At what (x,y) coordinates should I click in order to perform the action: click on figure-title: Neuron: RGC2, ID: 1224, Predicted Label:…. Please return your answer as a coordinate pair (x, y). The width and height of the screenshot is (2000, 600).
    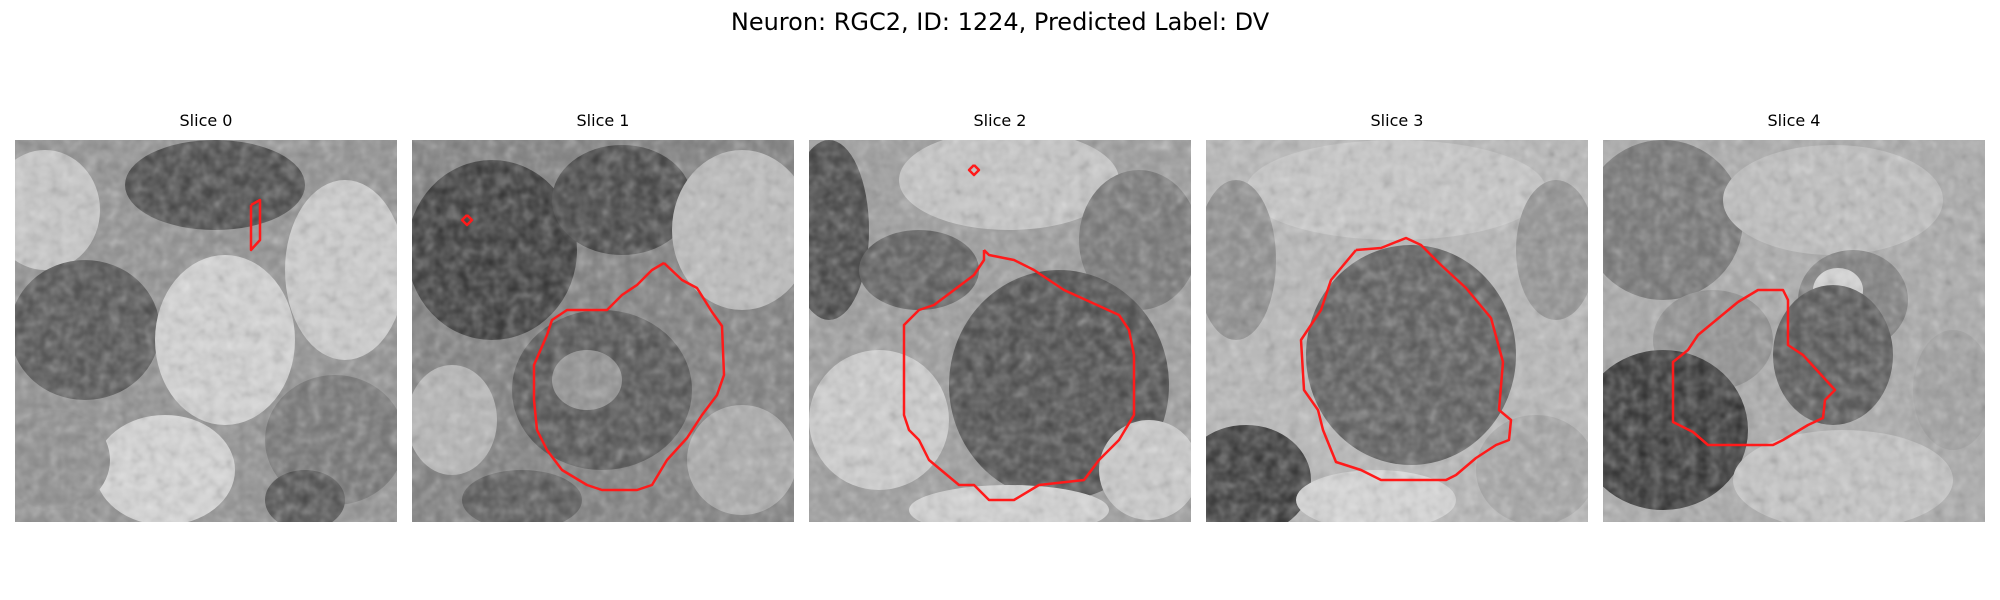
    Looking at the image, I should click on (1000, 22).